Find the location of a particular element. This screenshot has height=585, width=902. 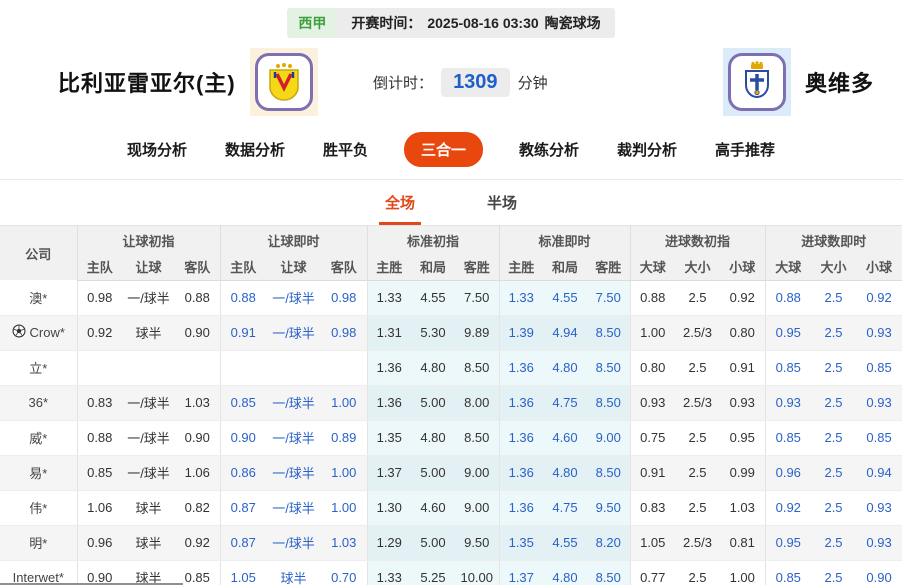

nav-tabs: 现场分析 数据分析 胜平负 三合一 教练分析 裁判分析 高手推荐 is located at coordinates (451, 151).